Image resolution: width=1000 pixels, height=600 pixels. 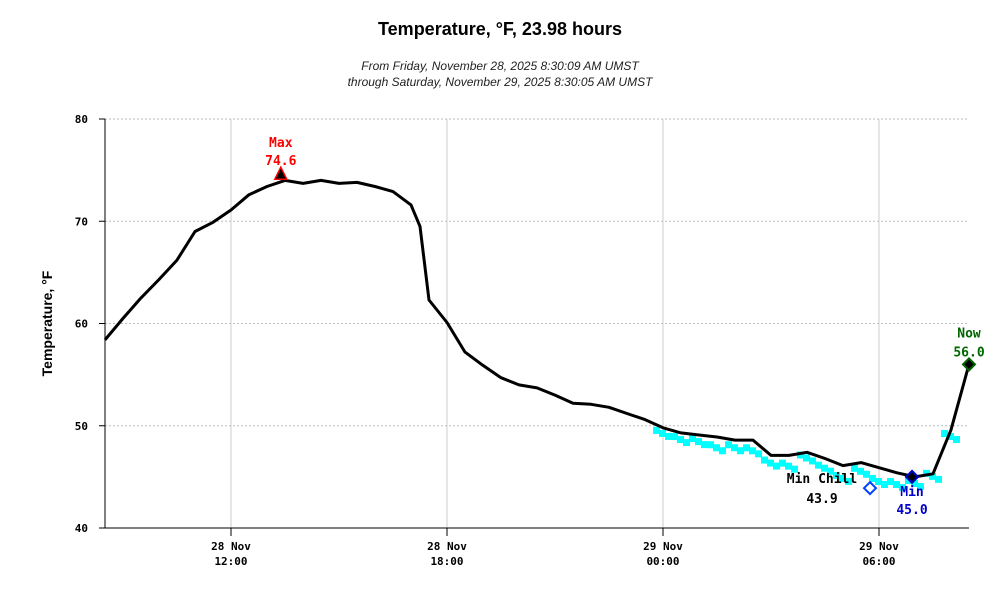 What do you see at coordinates (969, 333) in the screenshot?
I see `now-label: Now` at bounding box center [969, 333].